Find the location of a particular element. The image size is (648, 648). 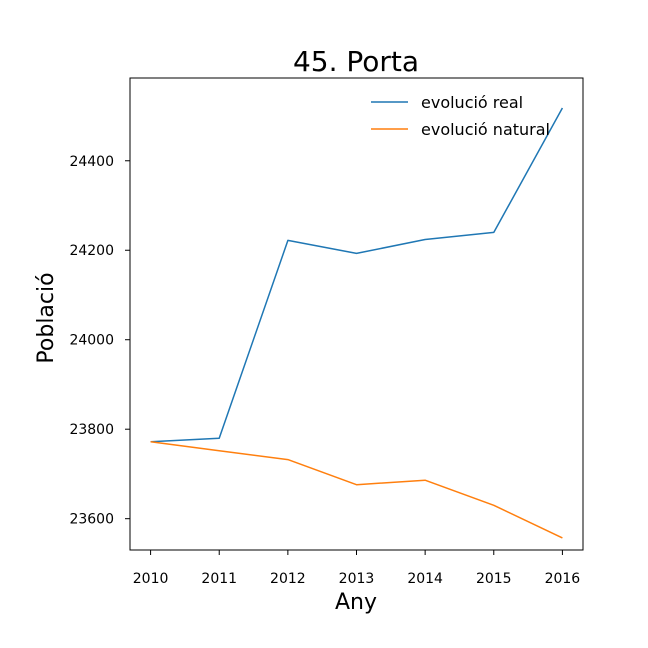

legend-label-1: evolució real is located at coordinates (472, 102).